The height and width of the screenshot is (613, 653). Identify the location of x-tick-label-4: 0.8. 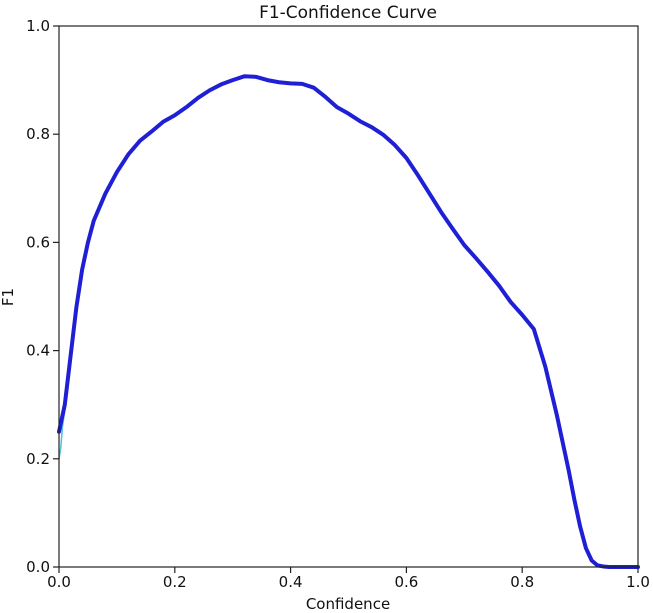
(522, 582).